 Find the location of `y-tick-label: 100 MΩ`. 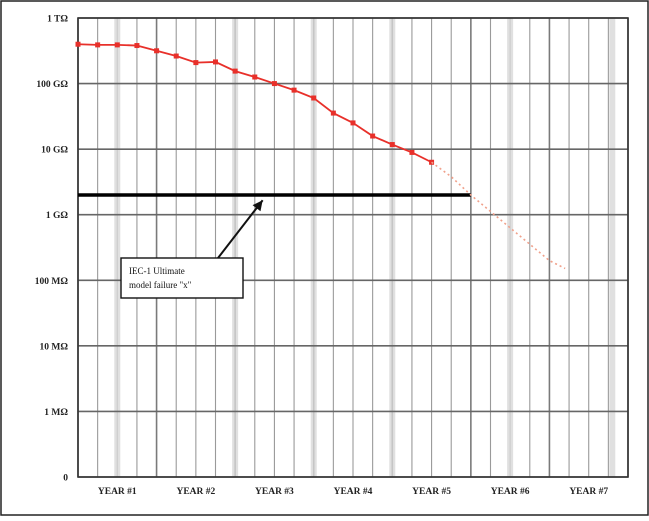

y-tick-label: 100 MΩ is located at coordinates (52, 282).